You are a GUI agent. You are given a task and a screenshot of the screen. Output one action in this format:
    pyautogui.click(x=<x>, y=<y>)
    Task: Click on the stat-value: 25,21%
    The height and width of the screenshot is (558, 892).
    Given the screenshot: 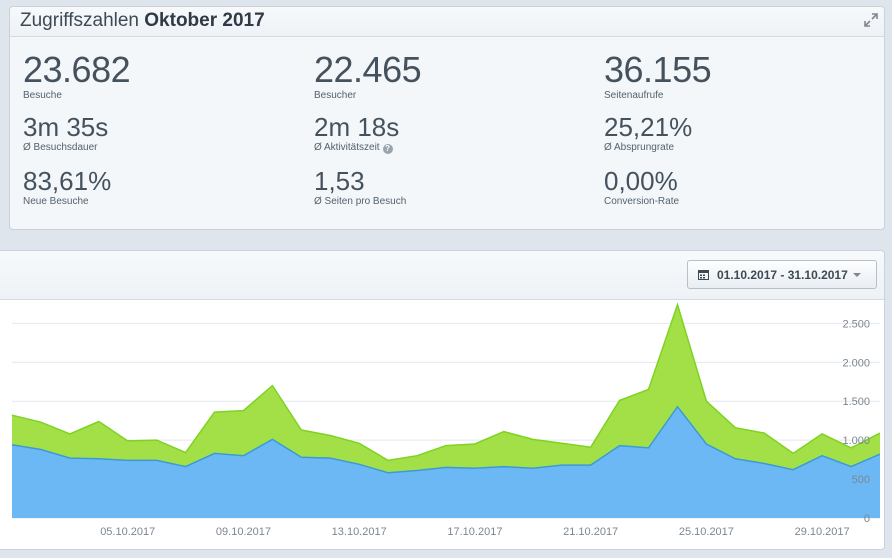 What is the action you would take?
    pyautogui.click(x=648, y=127)
    